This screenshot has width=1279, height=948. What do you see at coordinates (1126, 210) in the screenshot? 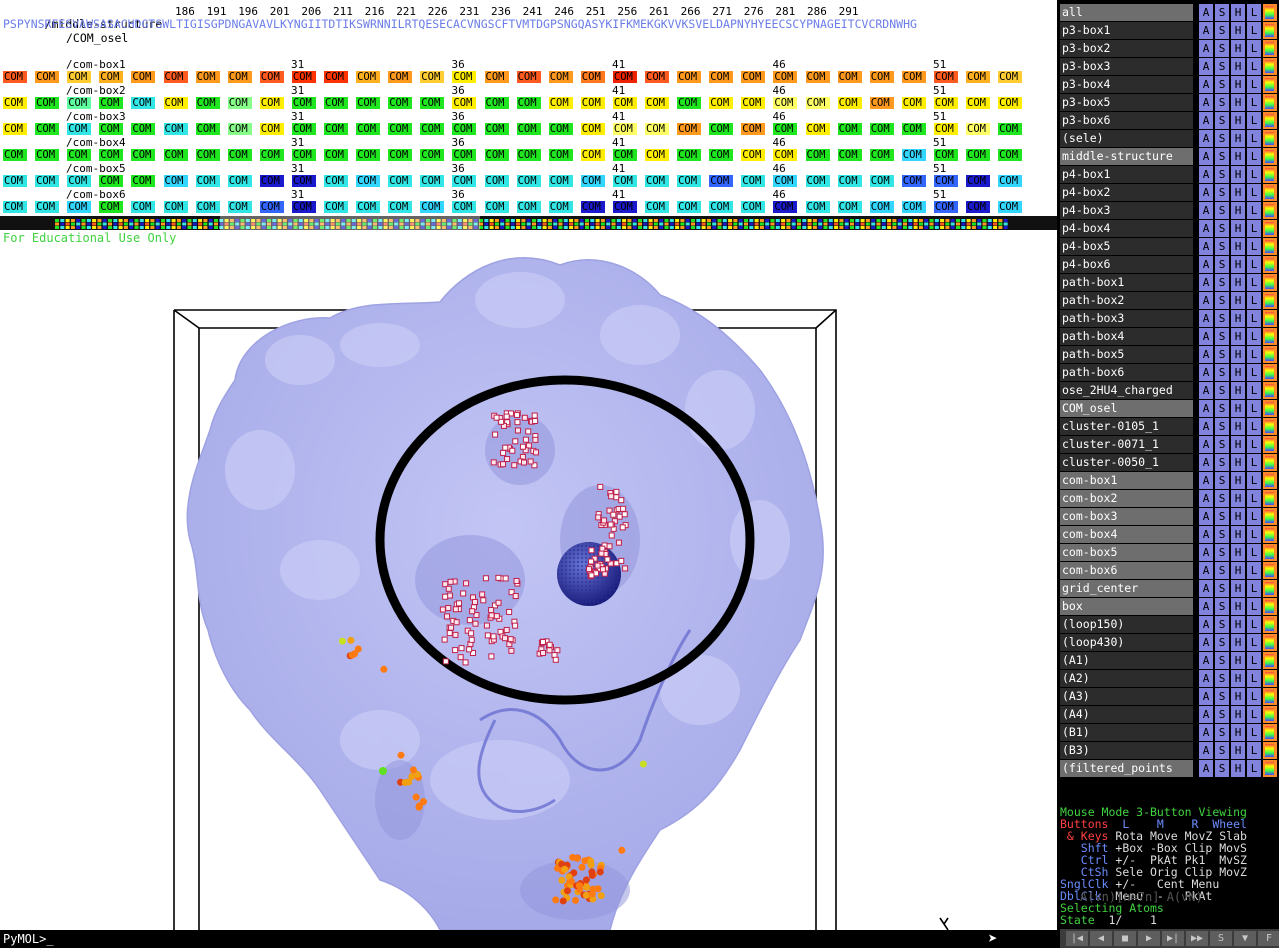
I see `object-name: p4-box3` at bounding box center [1126, 210].